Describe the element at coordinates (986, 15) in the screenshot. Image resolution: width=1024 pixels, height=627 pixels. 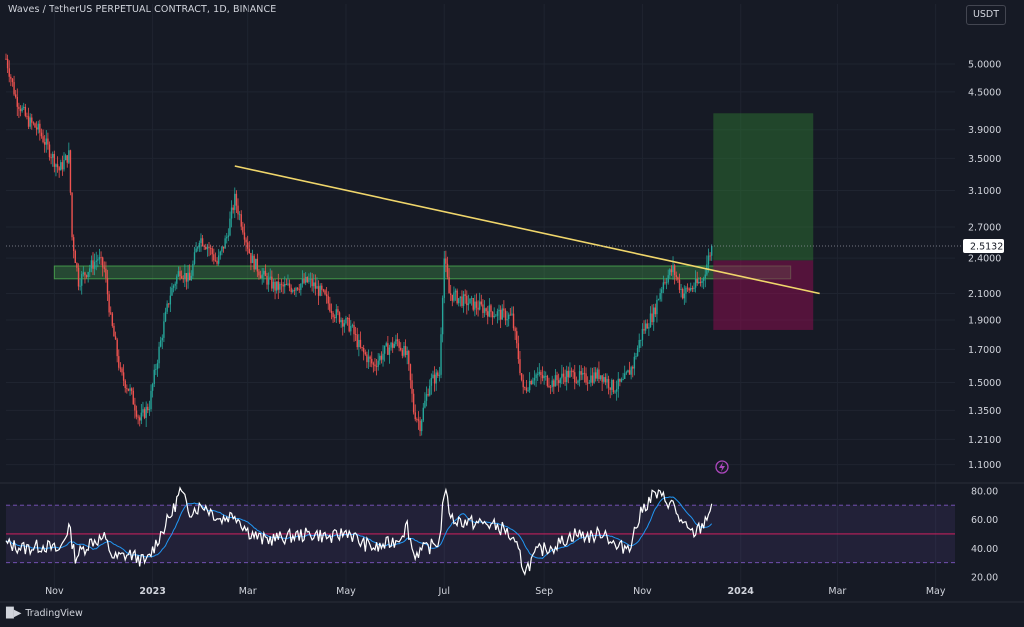
I see `currency-button: USDT` at that location.